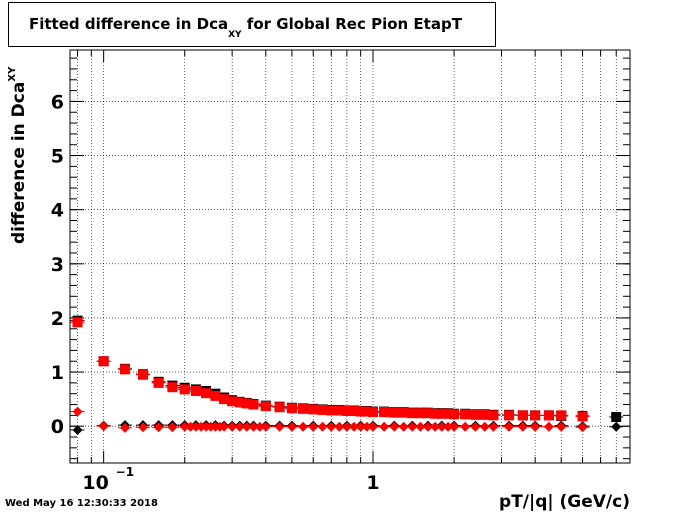 The height and width of the screenshot is (514, 700). Describe the element at coordinates (564, 502) in the screenshot. I see `x-axis-label: pT/|q| (GeV/c)` at that location.